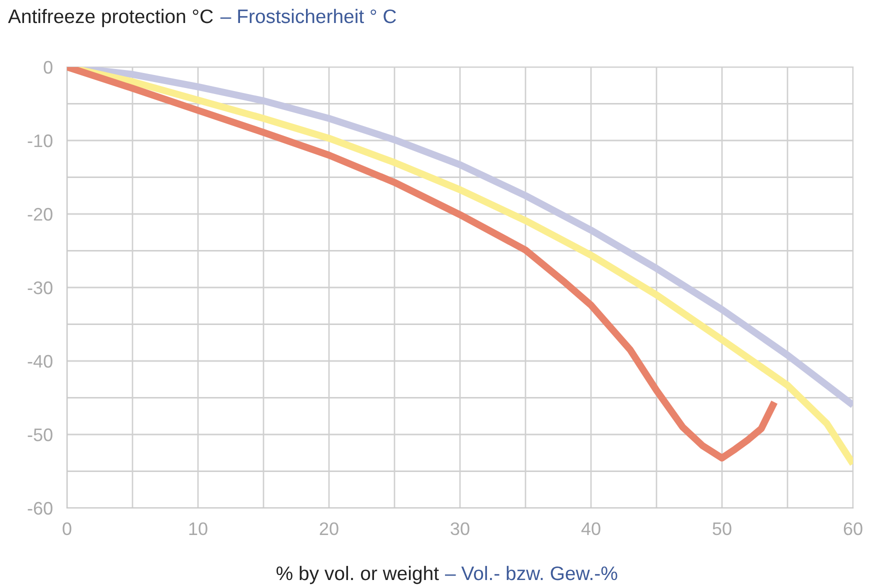 This screenshot has width=878, height=587. I want to click on x-tick-label: 20, so click(329, 529).